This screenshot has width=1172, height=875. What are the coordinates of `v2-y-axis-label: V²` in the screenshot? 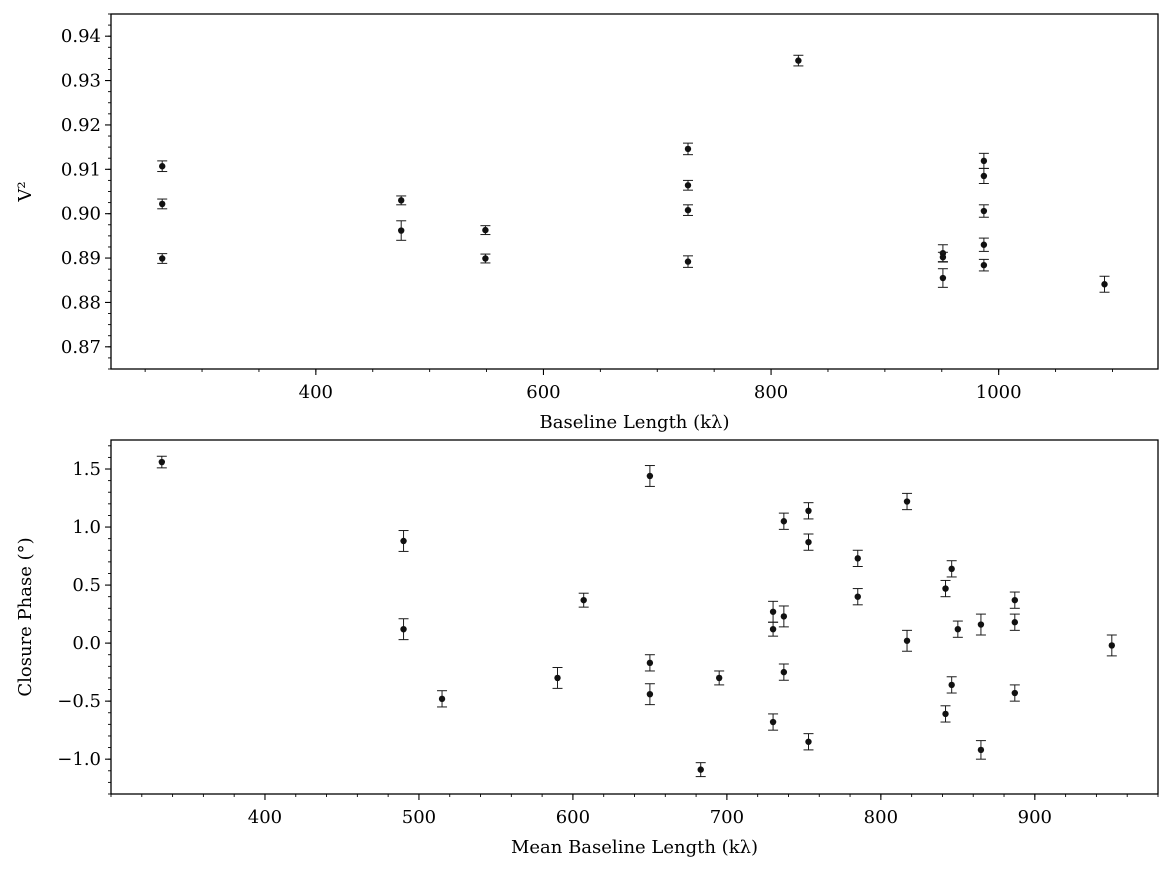 It's located at (25, 191).